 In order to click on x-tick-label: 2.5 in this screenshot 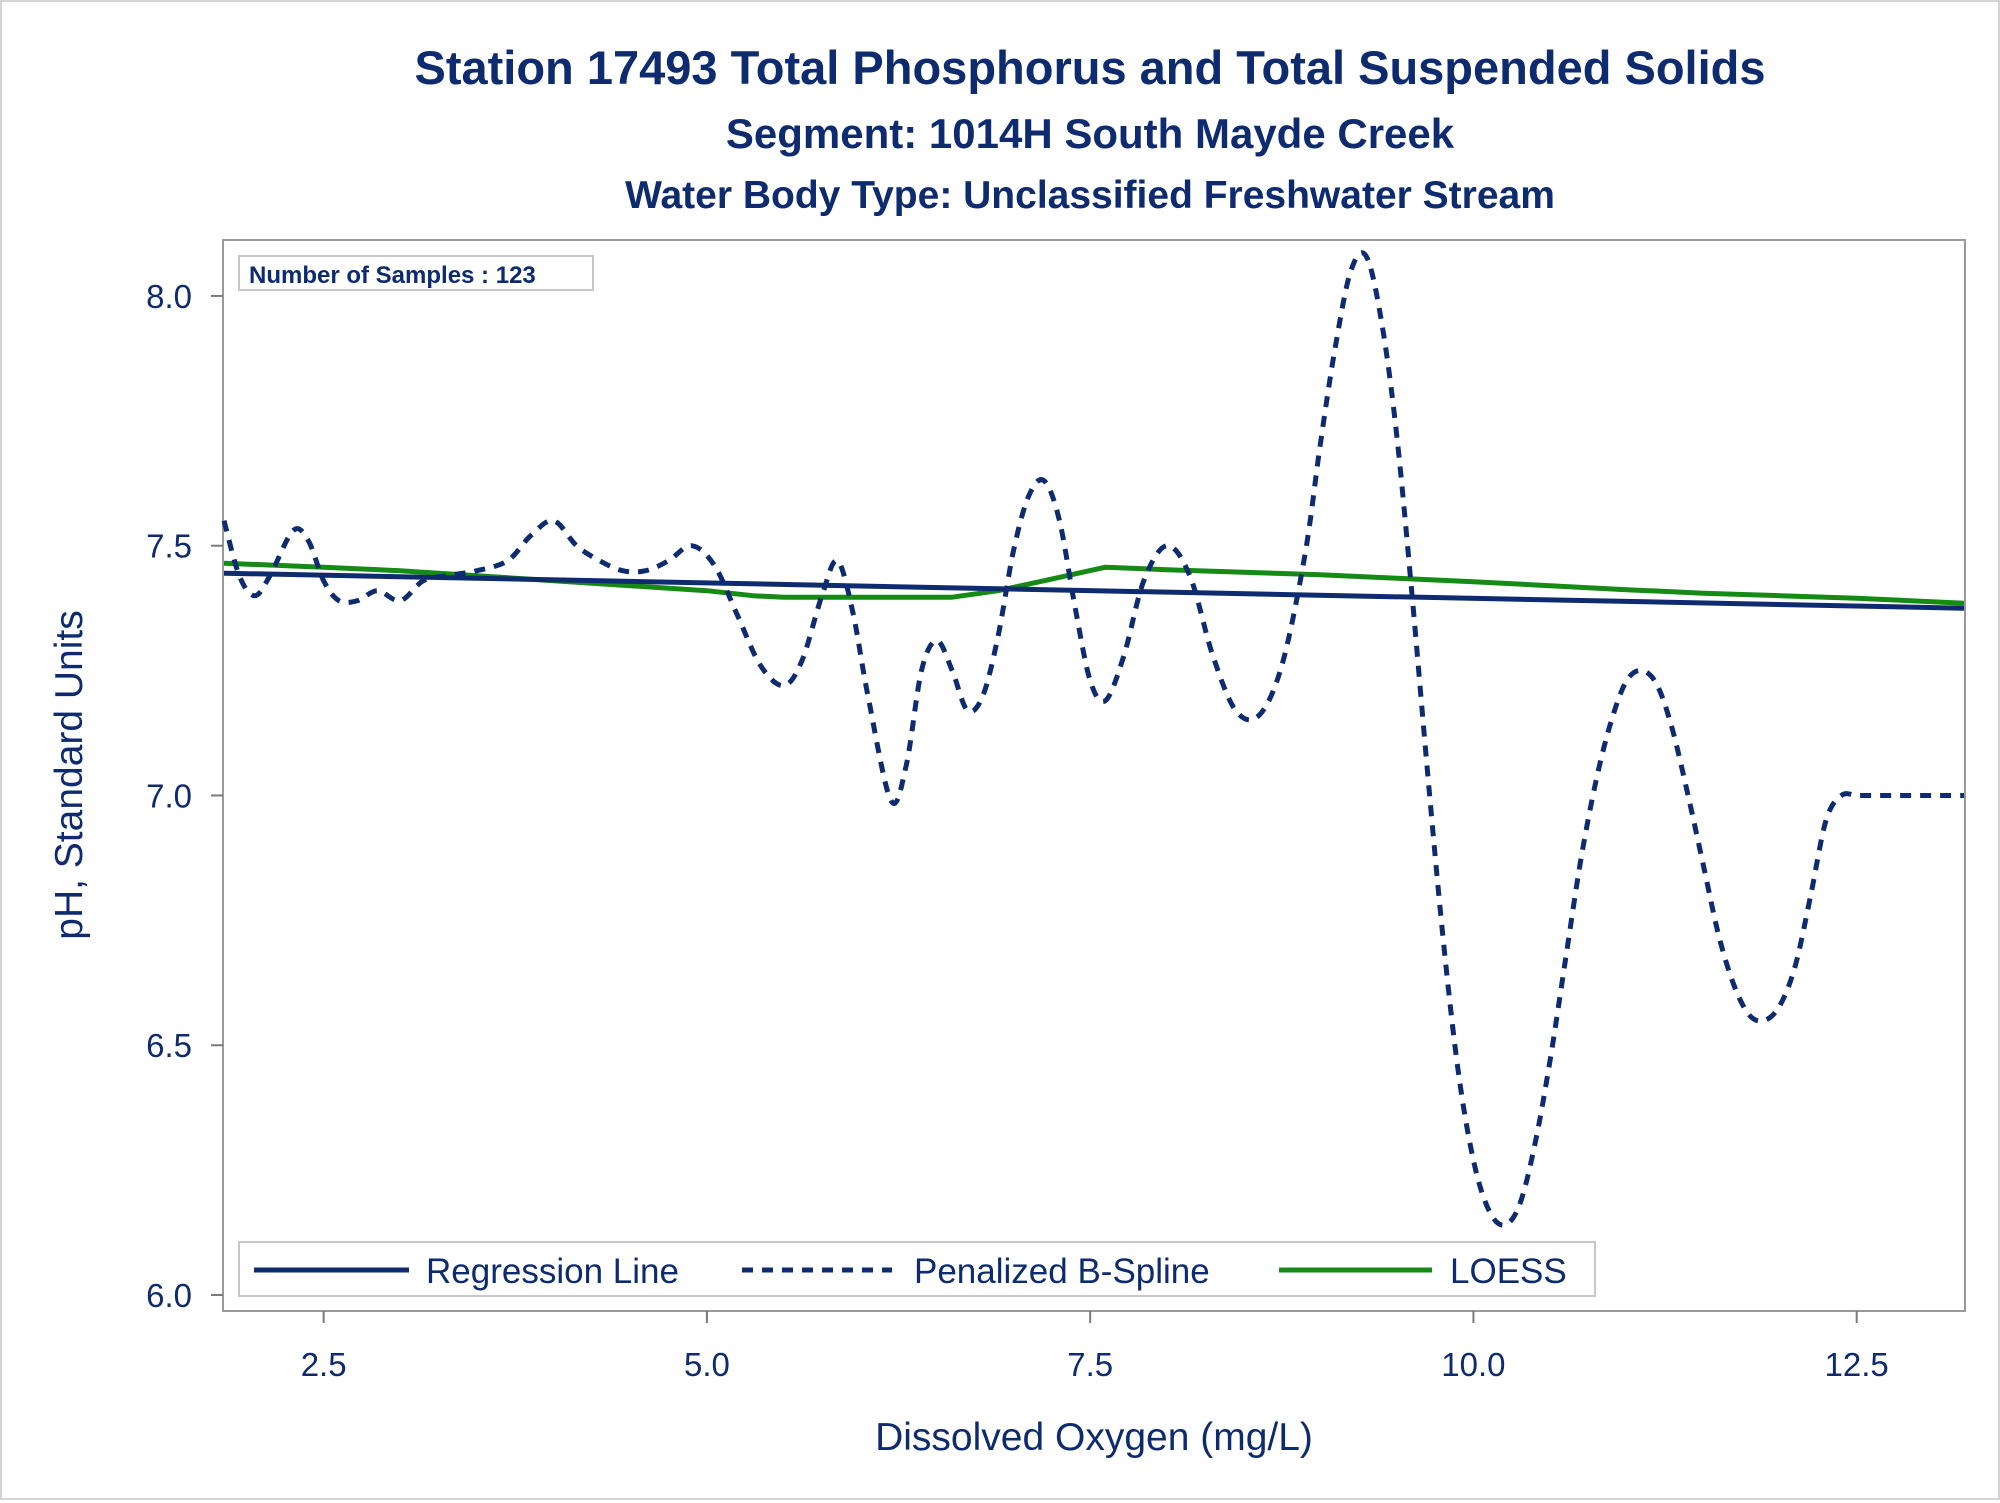, I will do `click(324, 1364)`.